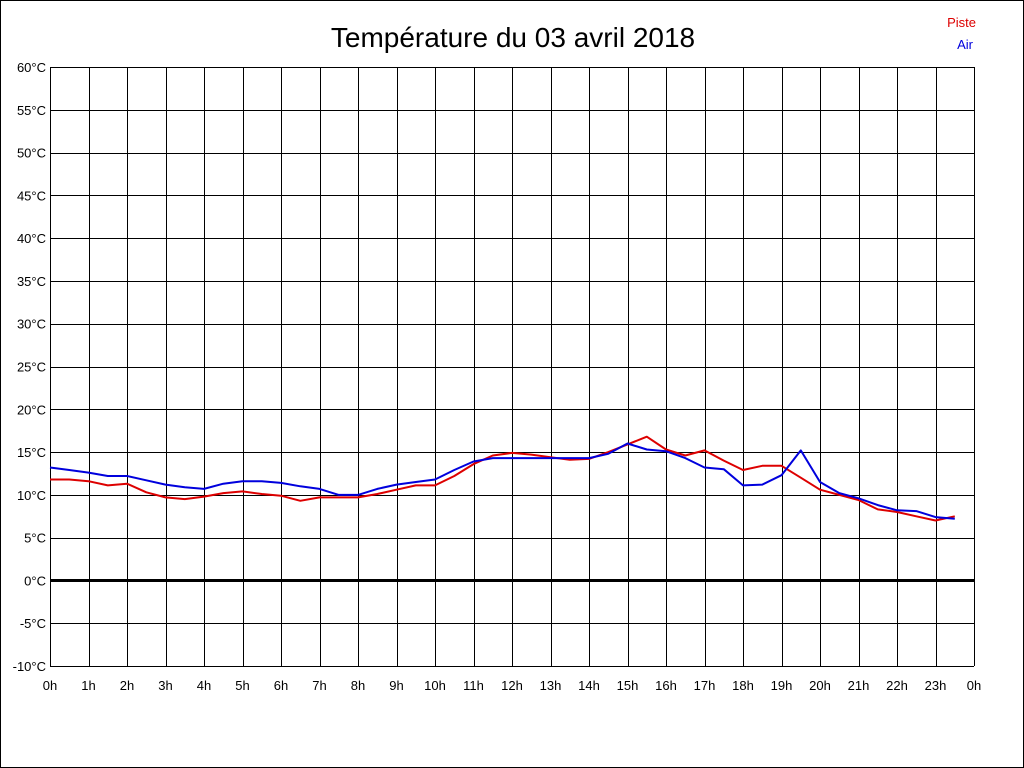 This screenshot has width=1024, height=768. What do you see at coordinates (31, 110) in the screenshot?
I see `y-tick-label: 55°C` at bounding box center [31, 110].